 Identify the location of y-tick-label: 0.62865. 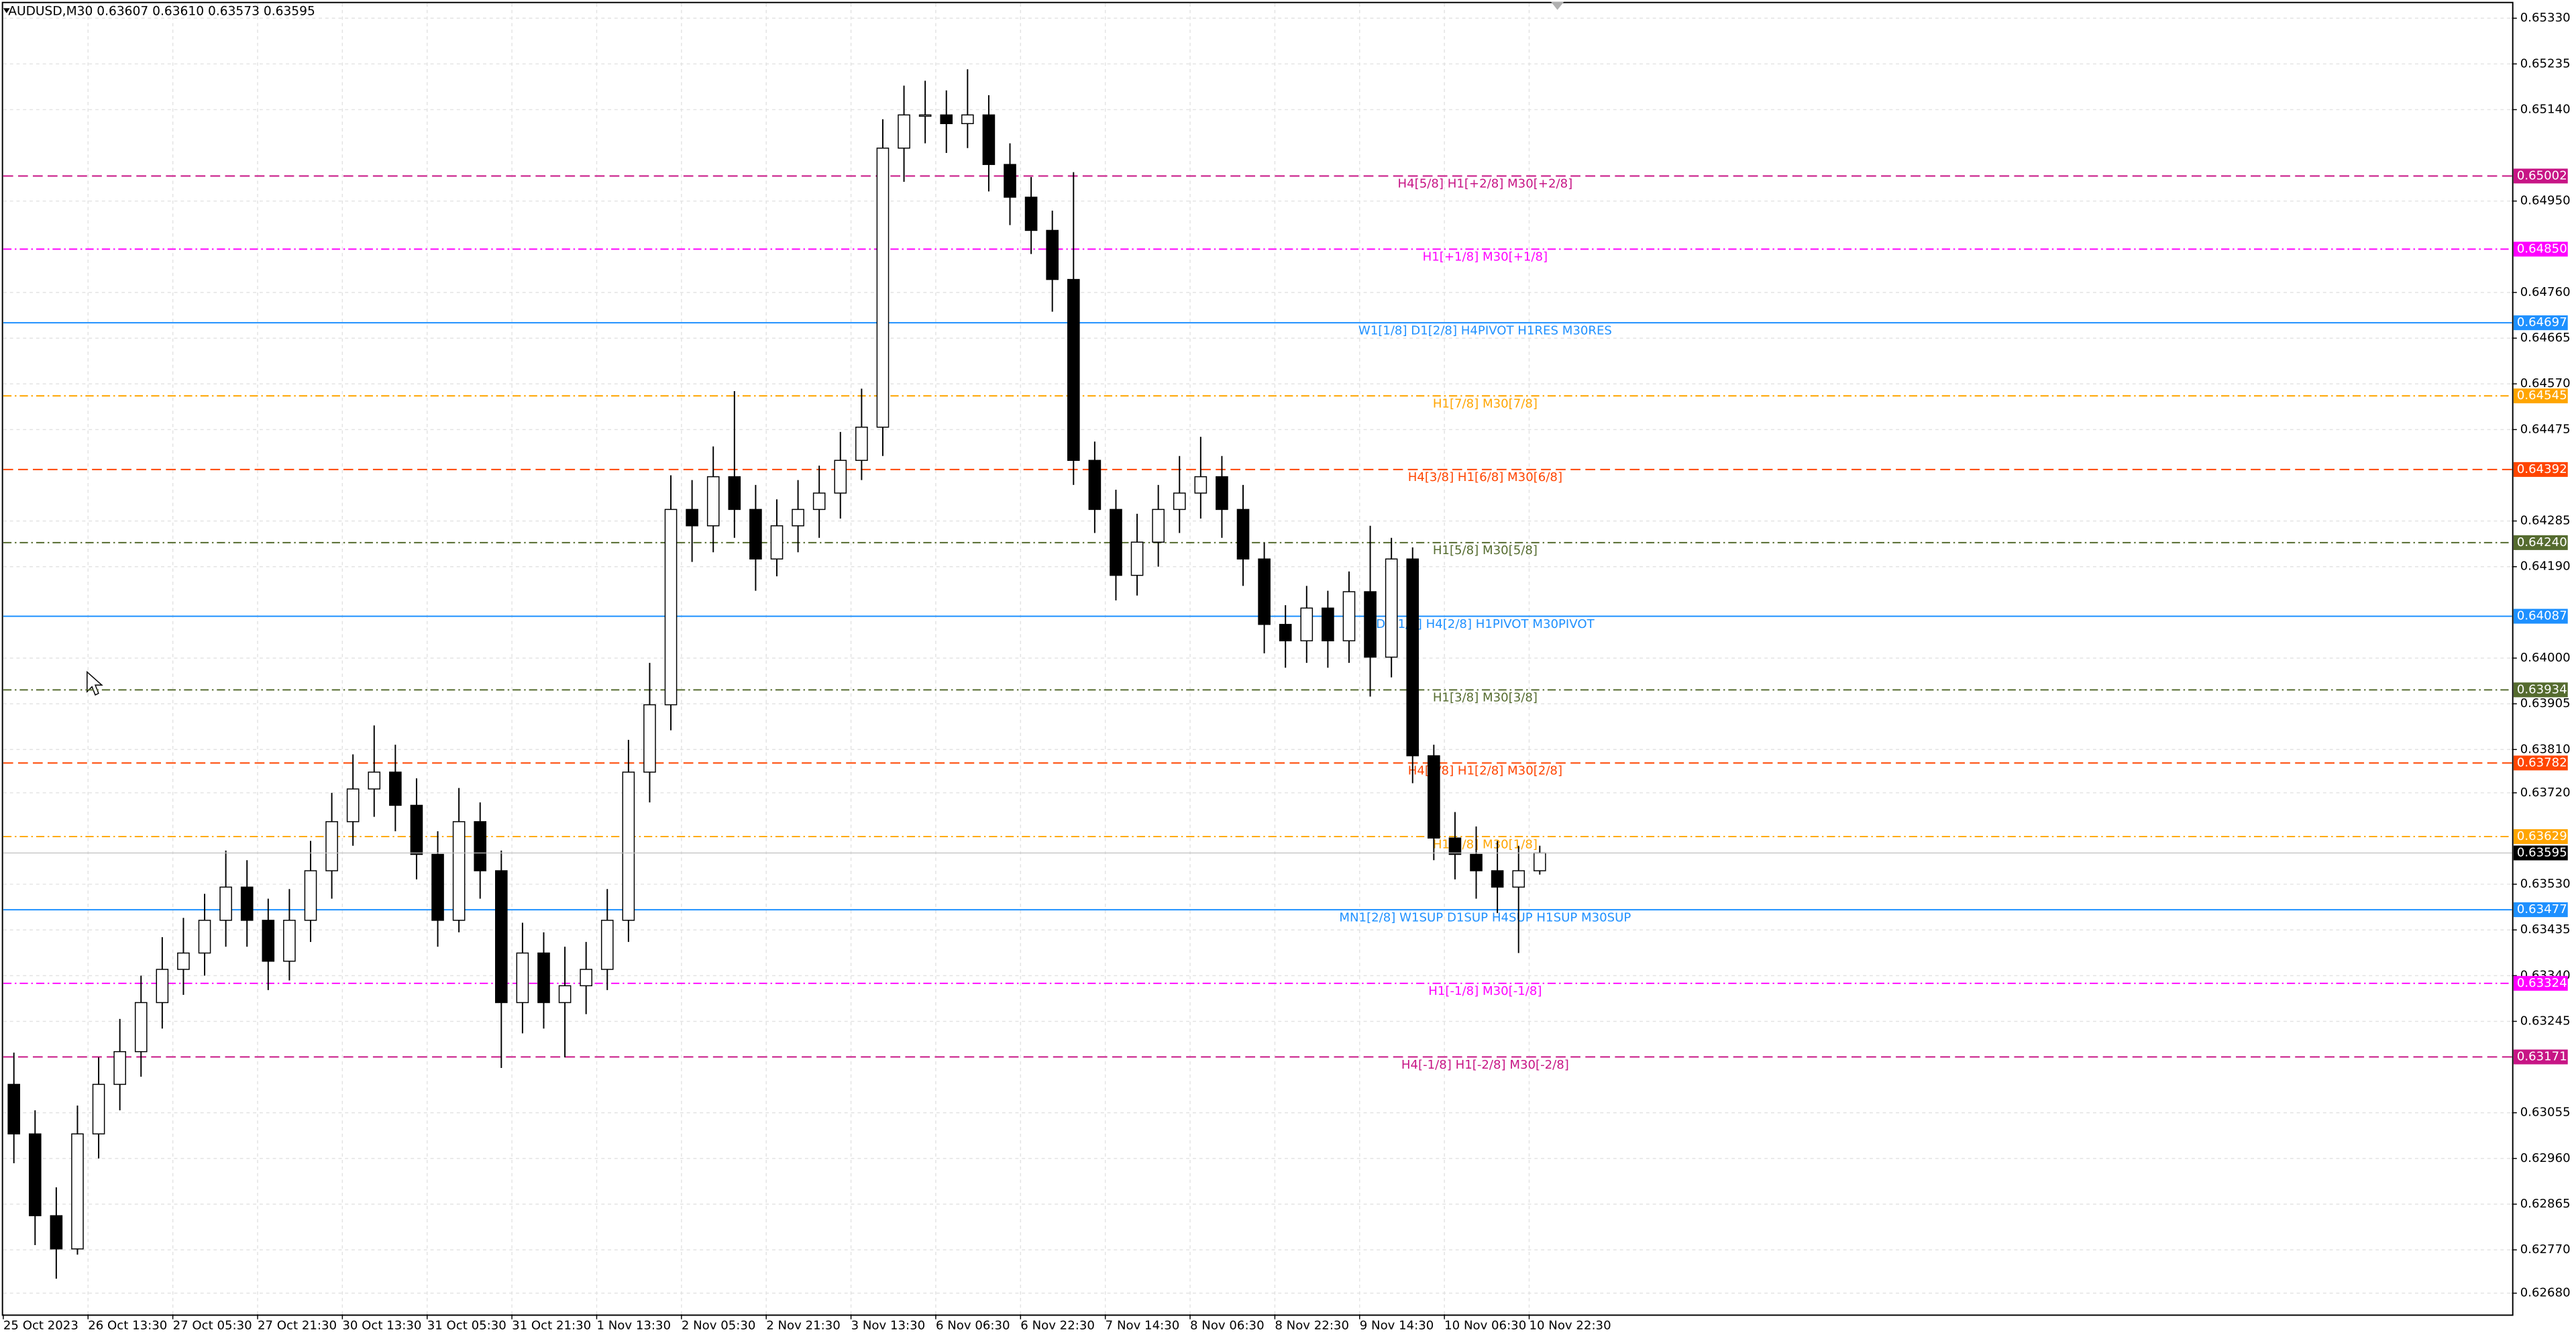
(2545, 1204).